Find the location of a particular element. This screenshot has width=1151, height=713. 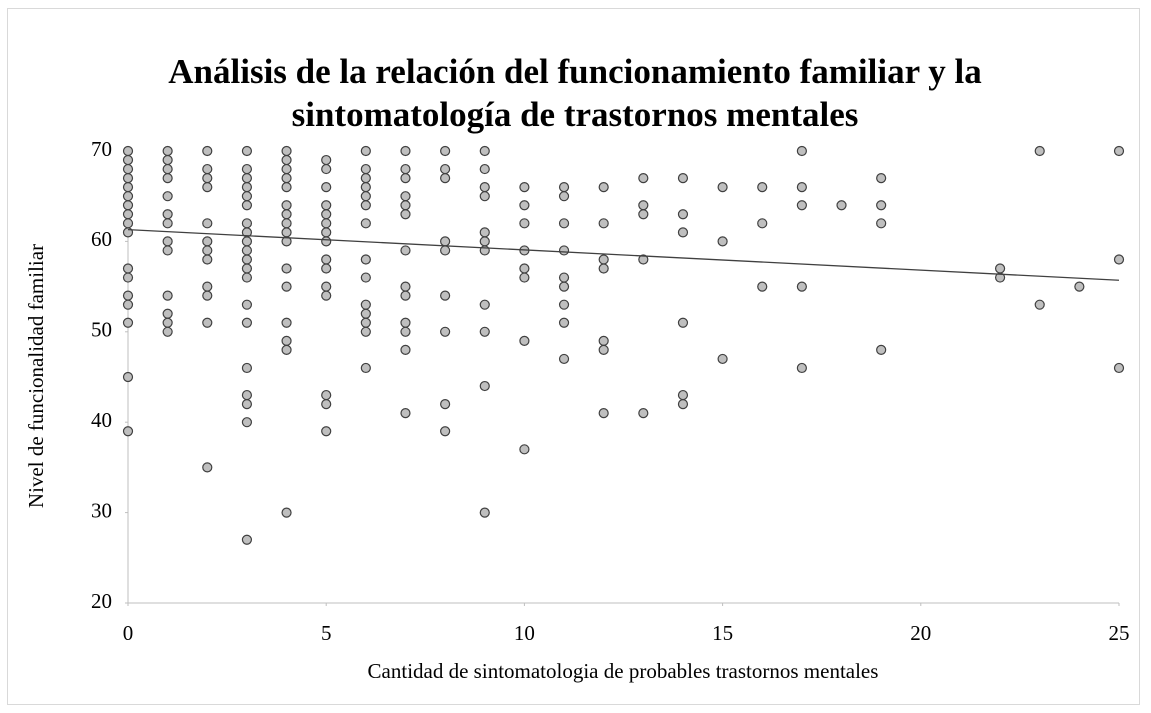

y-axis-label: Nivel de funcionalidad familiar is located at coordinates (36, 376).